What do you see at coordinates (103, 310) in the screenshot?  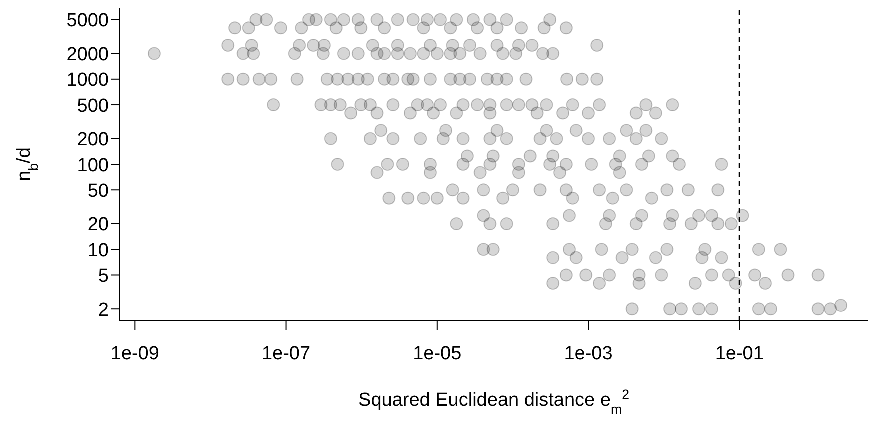 I see `y-tick-label: 2` at bounding box center [103, 310].